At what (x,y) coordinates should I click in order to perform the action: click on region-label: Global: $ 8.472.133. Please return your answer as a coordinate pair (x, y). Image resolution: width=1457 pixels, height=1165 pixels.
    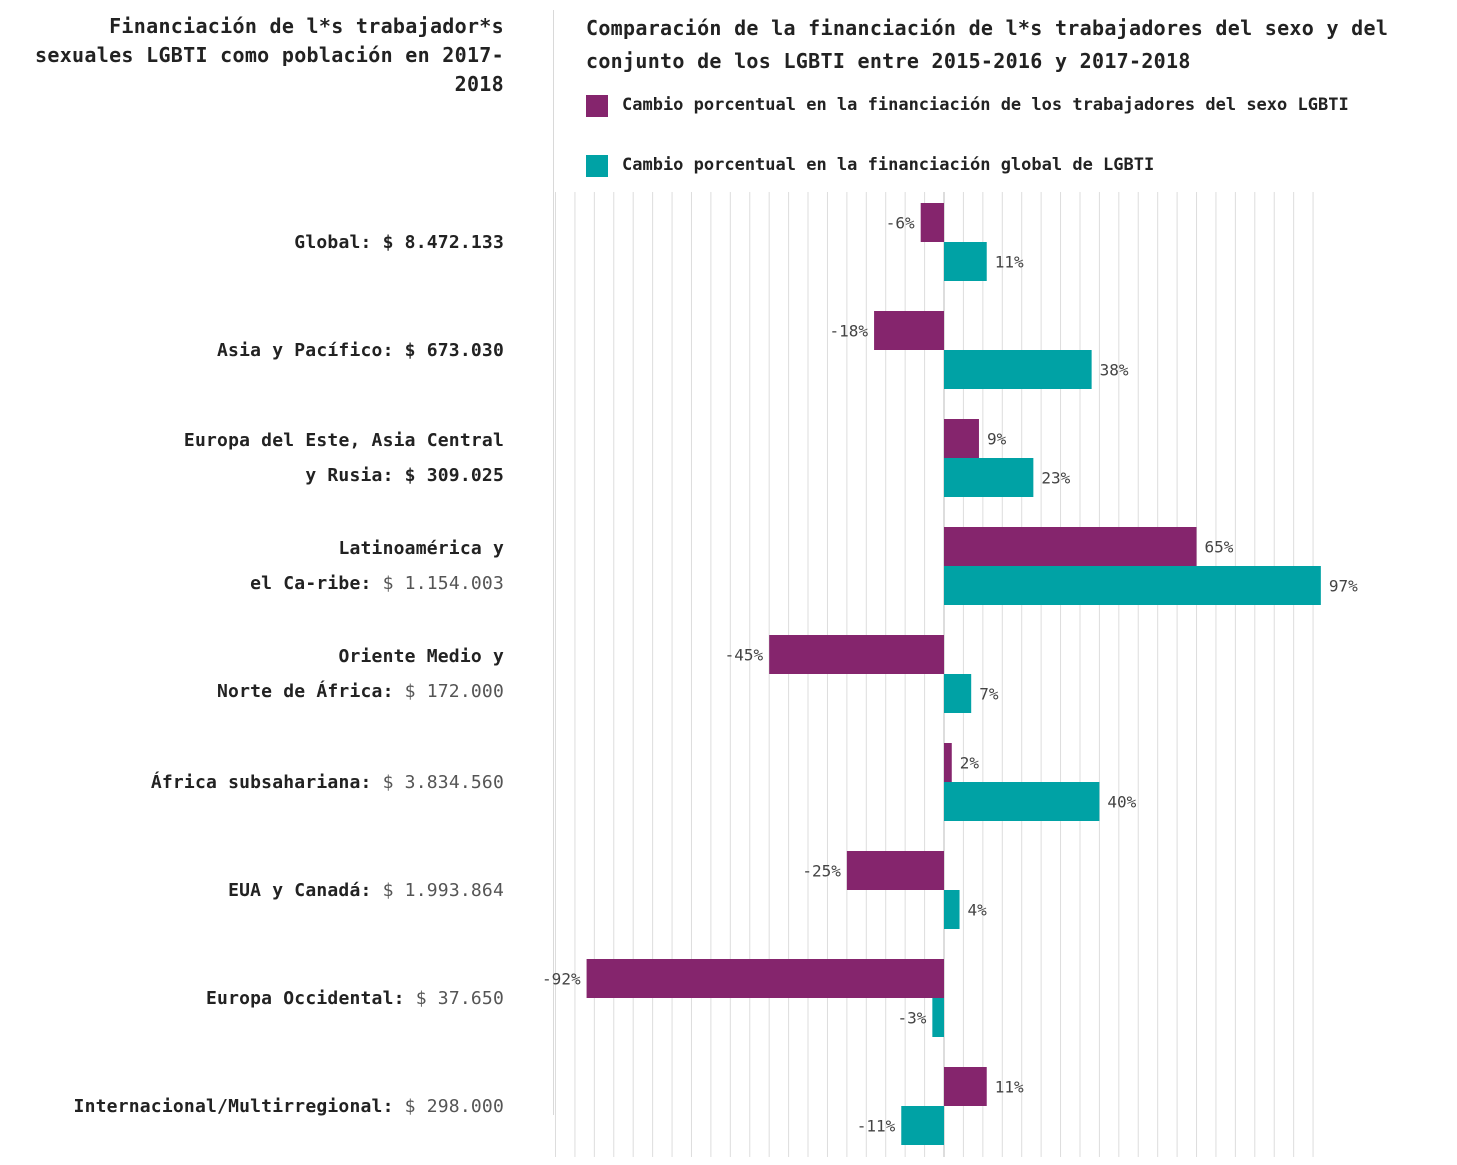
    Looking at the image, I should click on (256, 242).